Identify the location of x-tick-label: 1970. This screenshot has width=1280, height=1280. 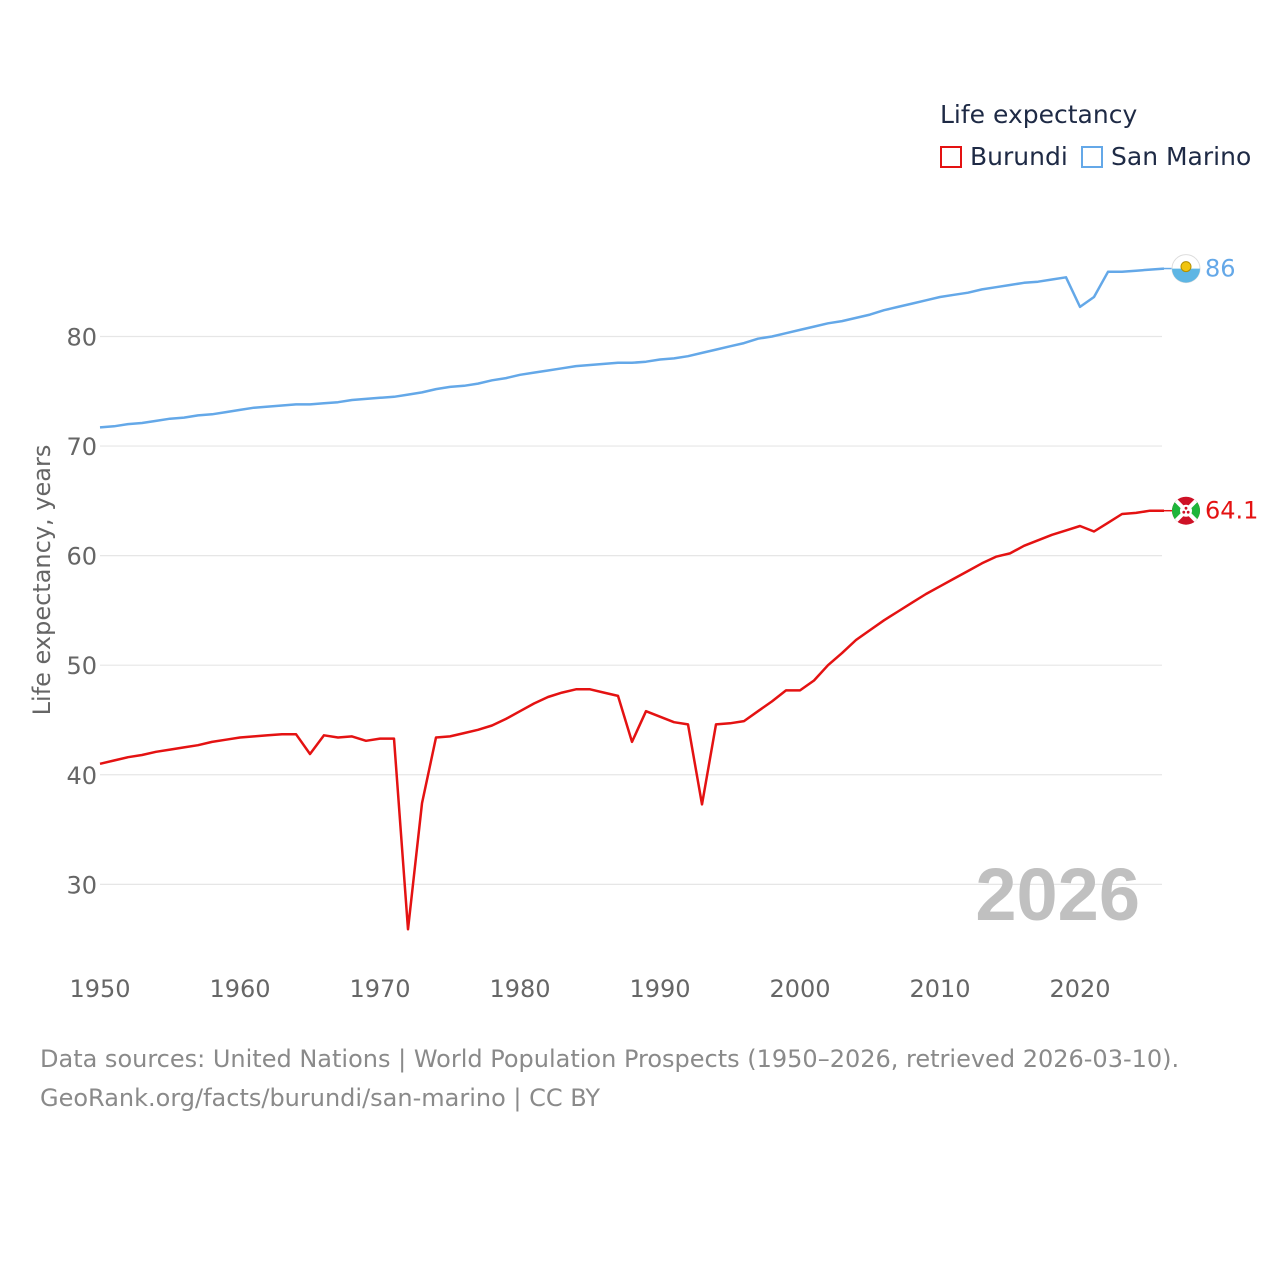
(379, 989).